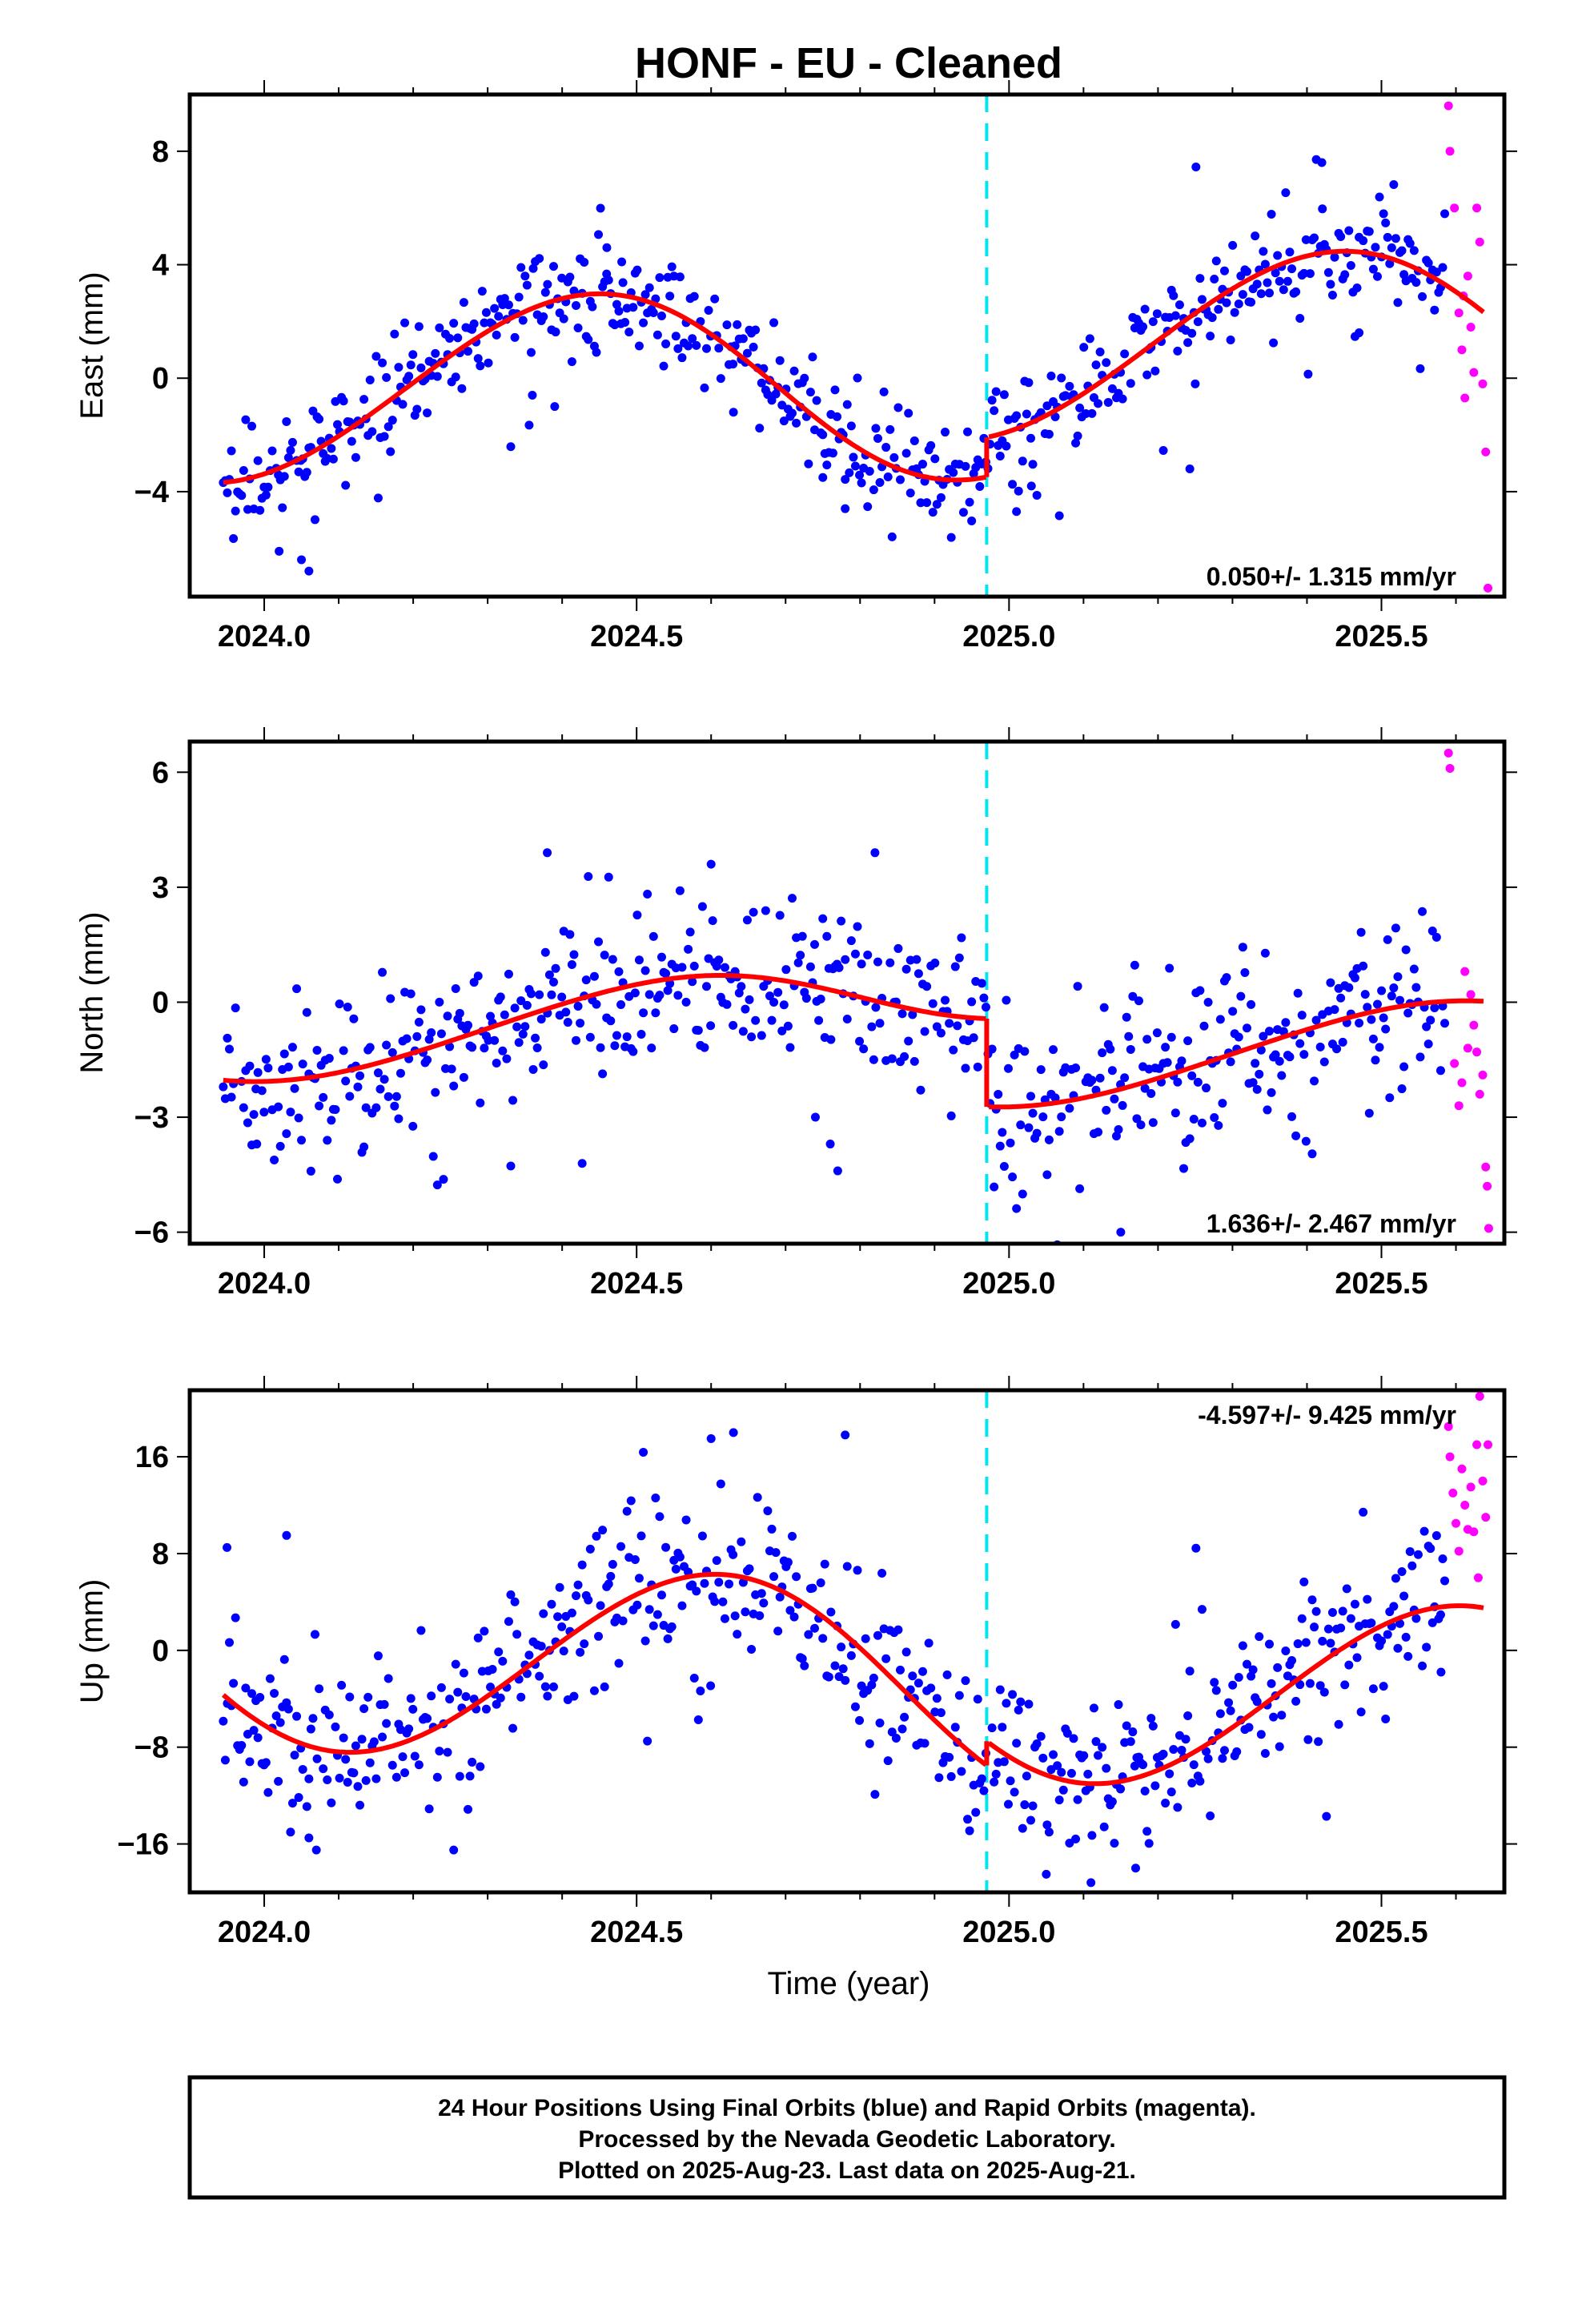 Image resolution: width=1582 pixels, height=2324 pixels. Describe the element at coordinates (1009, 1932) in the screenshot. I see `up-xtick-label: 2025.0` at that location.